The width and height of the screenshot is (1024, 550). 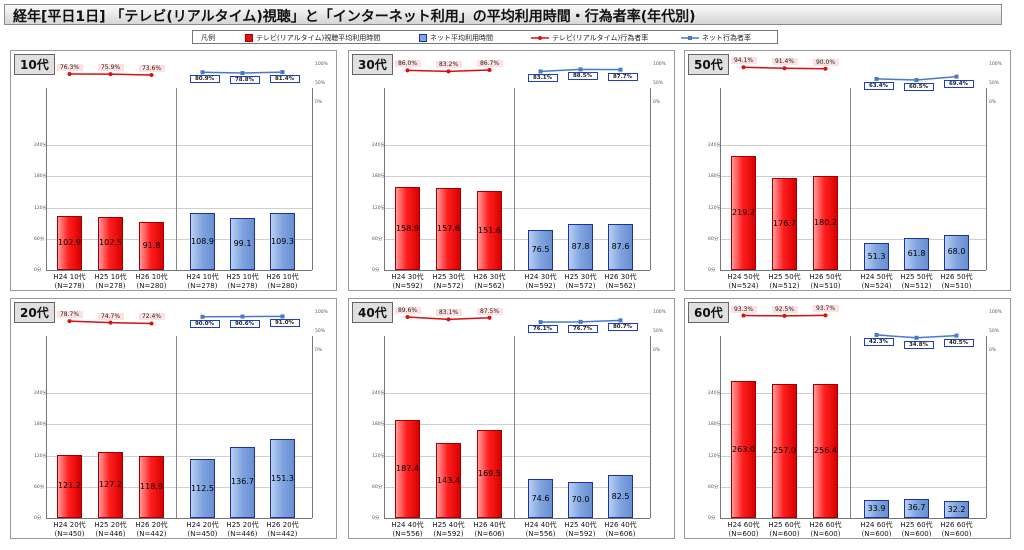 I want to click on panel-title: 30代, so click(x=372, y=64).